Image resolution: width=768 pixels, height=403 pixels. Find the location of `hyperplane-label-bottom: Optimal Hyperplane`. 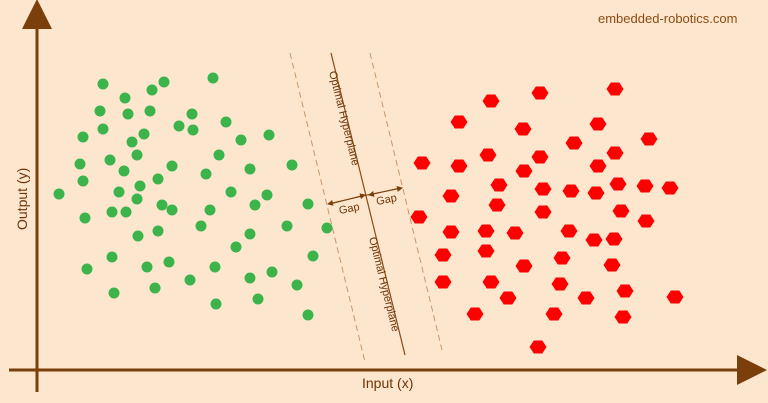

hyperplane-label-bottom: Optimal Hyperplane is located at coordinates (383, 284).